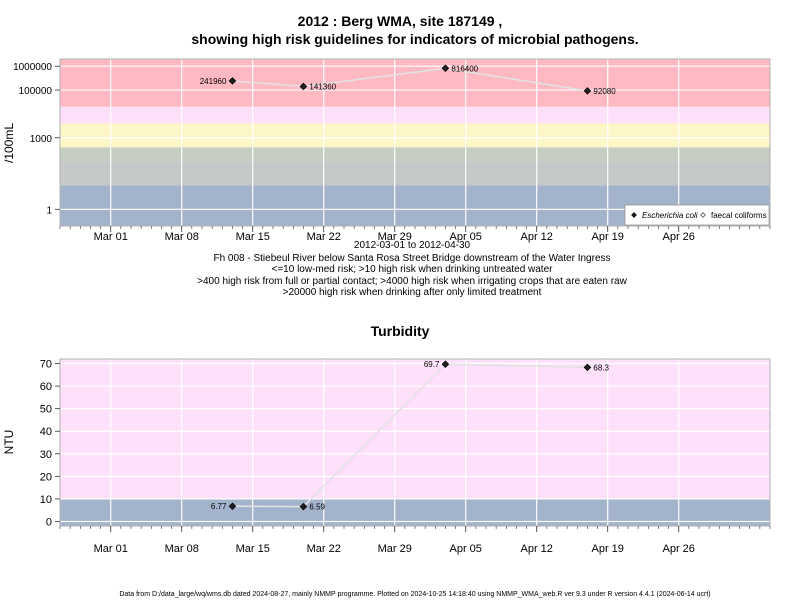  What do you see at coordinates (46, 410) in the screenshot?
I see `y-tick-label: 50` at bounding box center [46, 410].